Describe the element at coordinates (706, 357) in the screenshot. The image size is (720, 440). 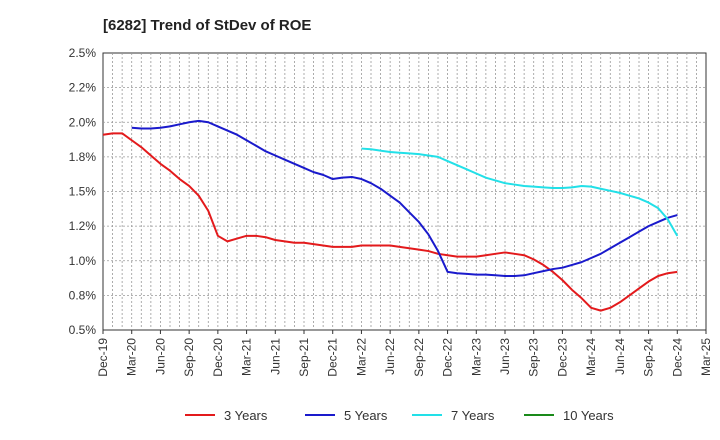
I see `x-tick-label: Mar-25` at that location.